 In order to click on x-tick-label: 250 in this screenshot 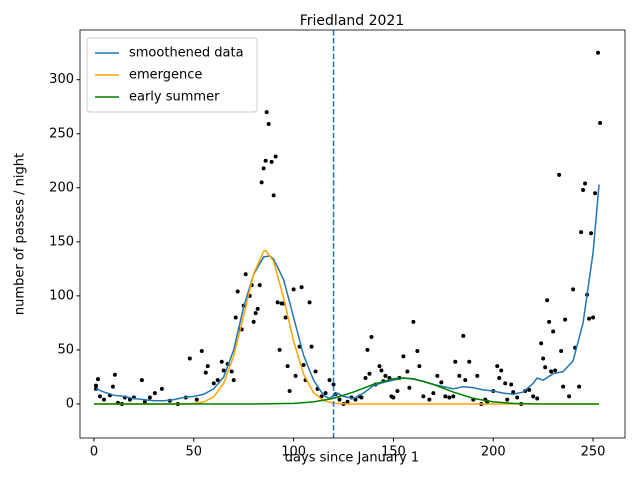, I will do `click(593, 452)`.